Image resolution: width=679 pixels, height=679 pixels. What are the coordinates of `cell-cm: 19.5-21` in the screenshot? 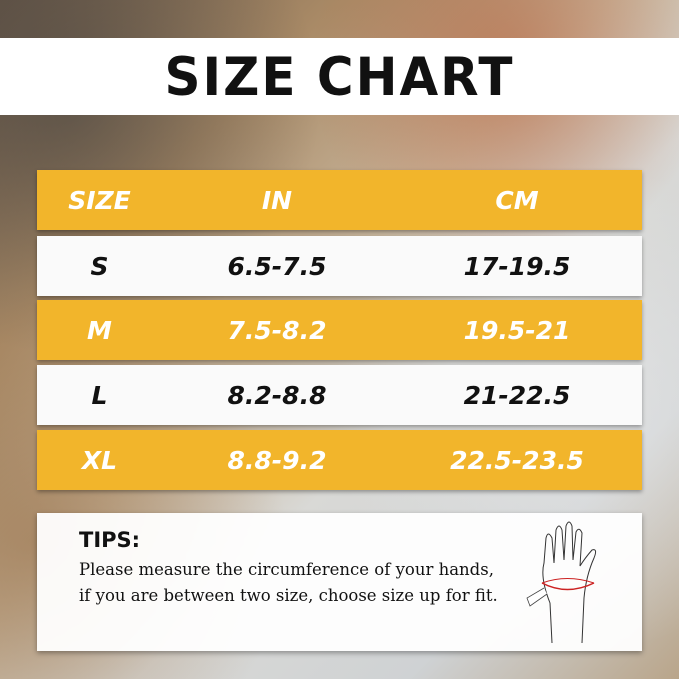 It's located at (517, 330).